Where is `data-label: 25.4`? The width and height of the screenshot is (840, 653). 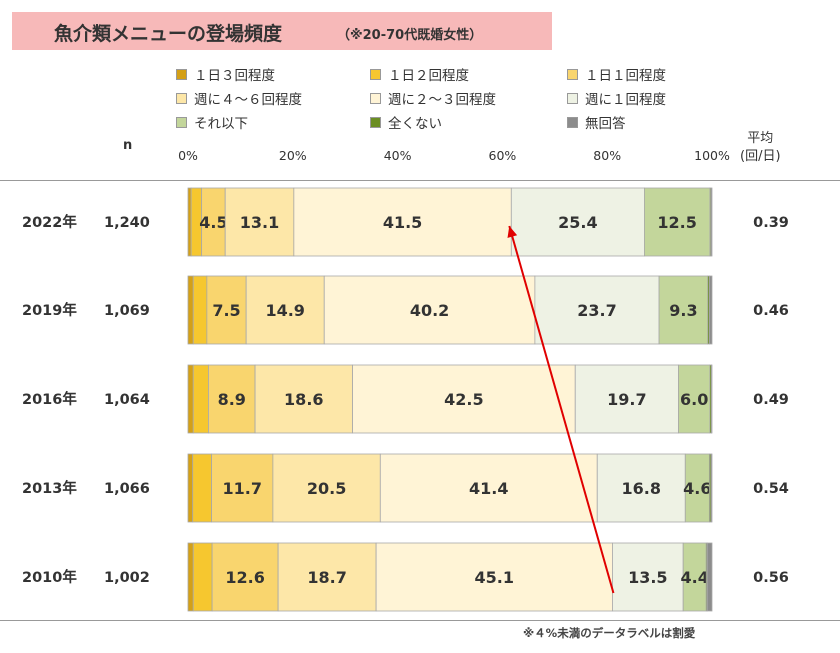 data-label: 25.4 is located at coordinates (577, 222).